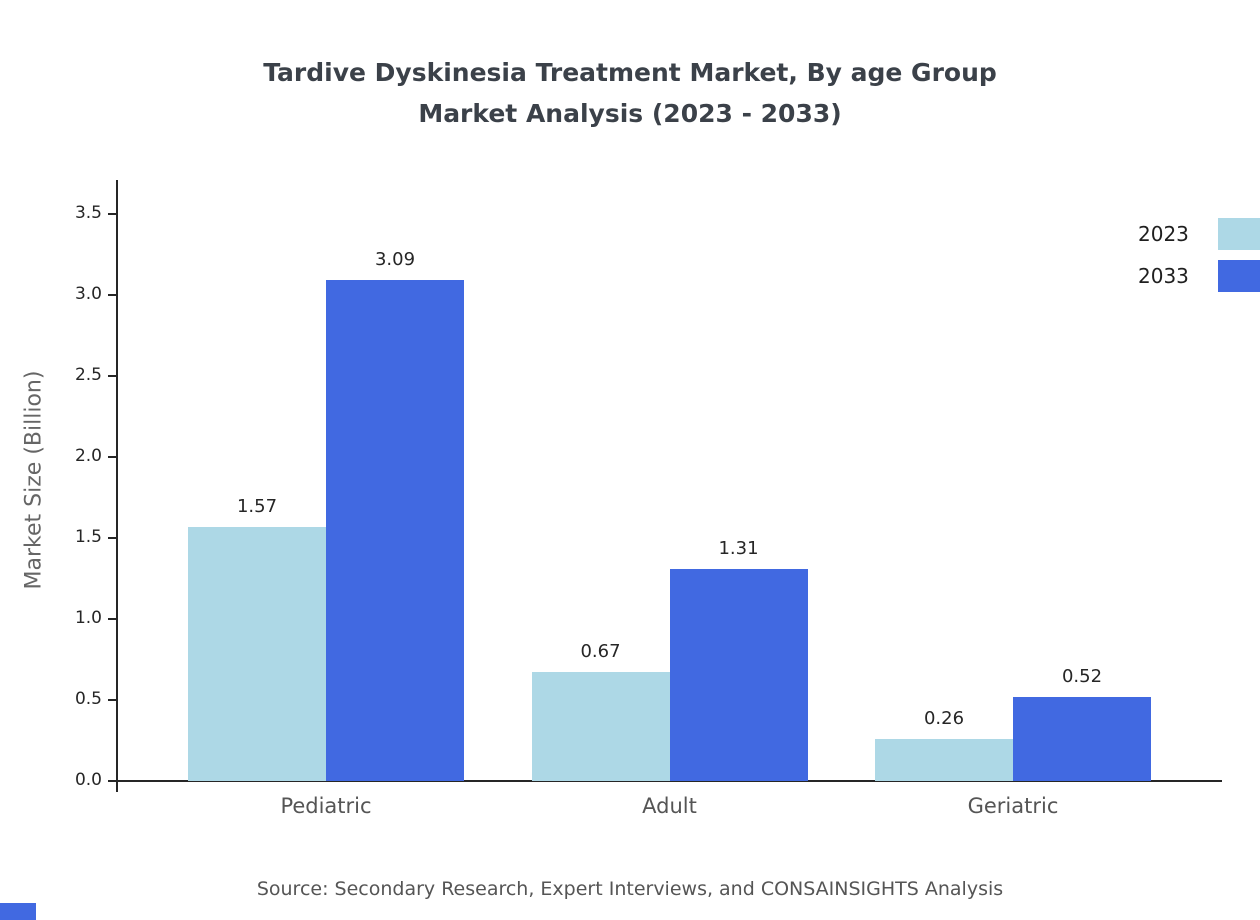 This screenshot has height=920, width=1260. What do you see at coordinates (257, 653) in the screenshot?
I see `bar-2023-pediatric` at bounding box center [257, 653].